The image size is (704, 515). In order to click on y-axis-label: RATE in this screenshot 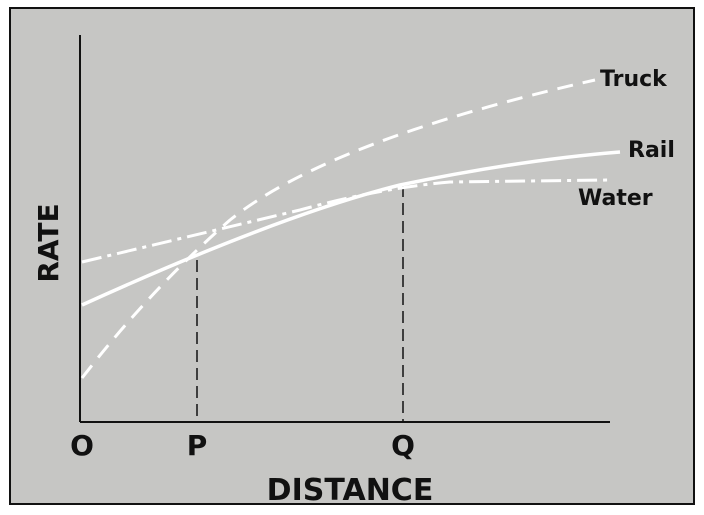, I will do `click(48, 242)`.